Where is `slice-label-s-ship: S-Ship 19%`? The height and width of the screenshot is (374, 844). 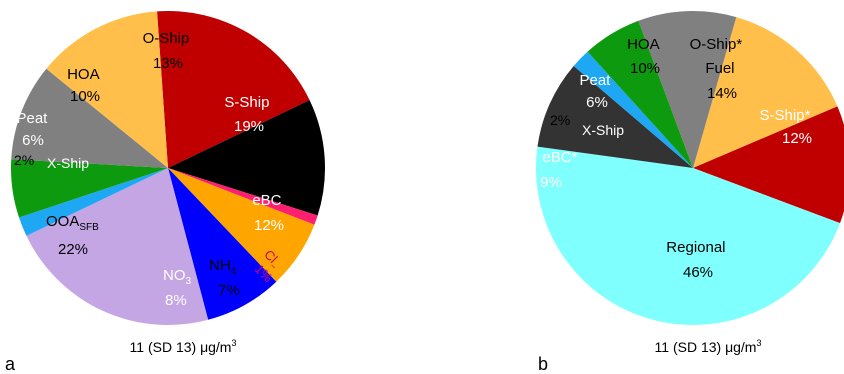 slice-label-s-ship: S-Ship 19% is located at coordinates (248, 114).